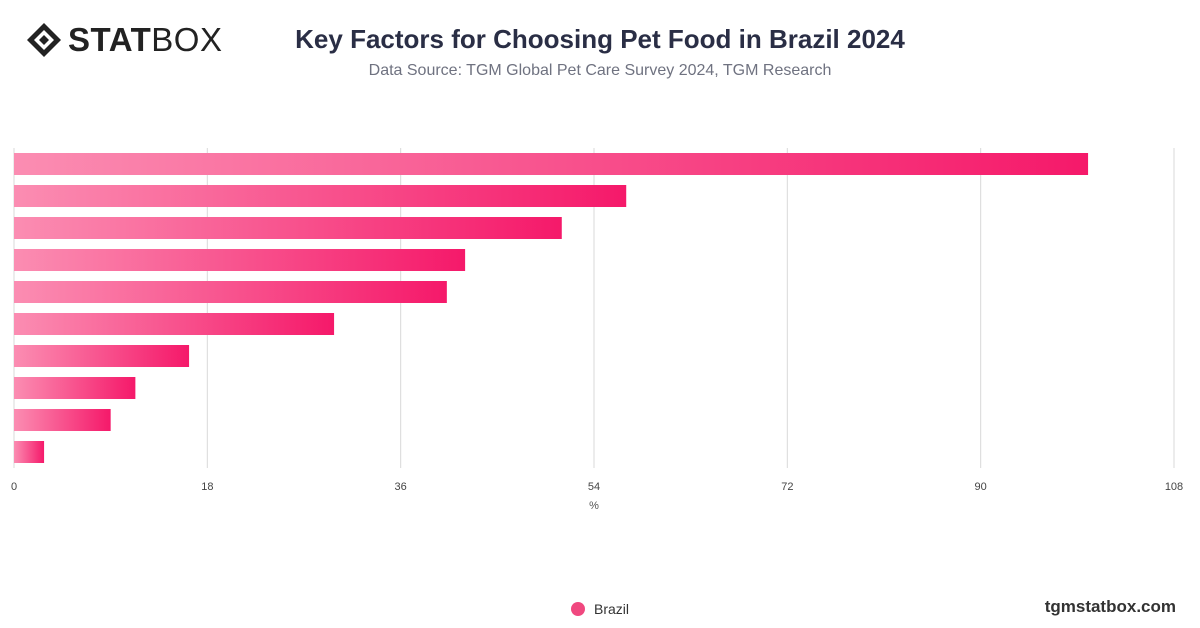 The width and height of the screenshot is (1200, 628). Describe the element at coordinates (44, 40) in the screenshot. I see `logo-diamond-icon` at that location.